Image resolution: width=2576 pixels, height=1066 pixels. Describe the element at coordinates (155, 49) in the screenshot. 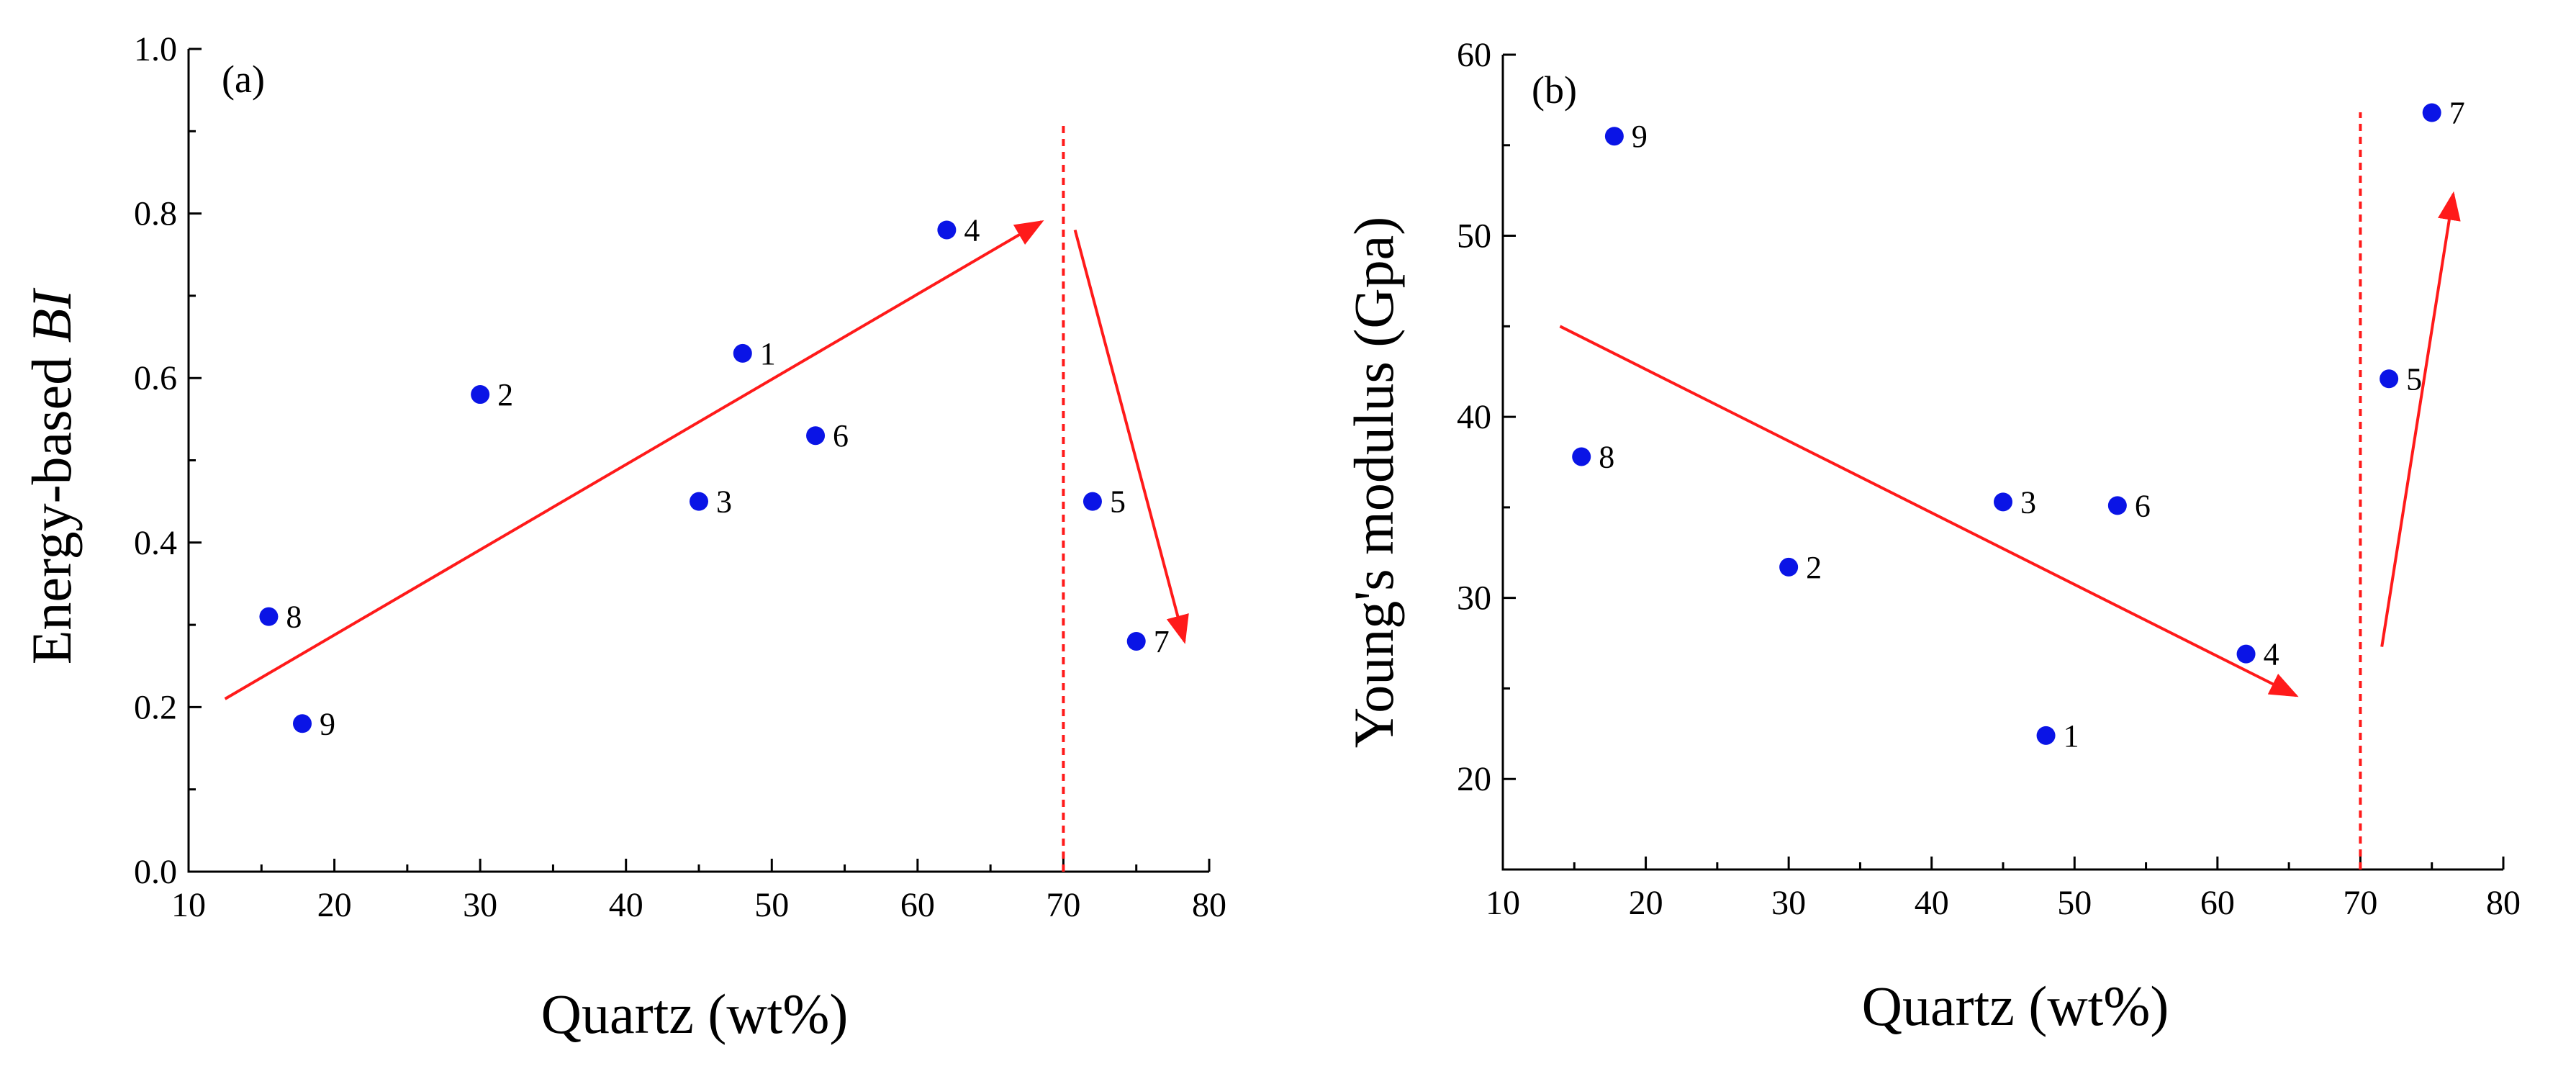

I see `panel-a-y-tick-label: 1.0` at that location.